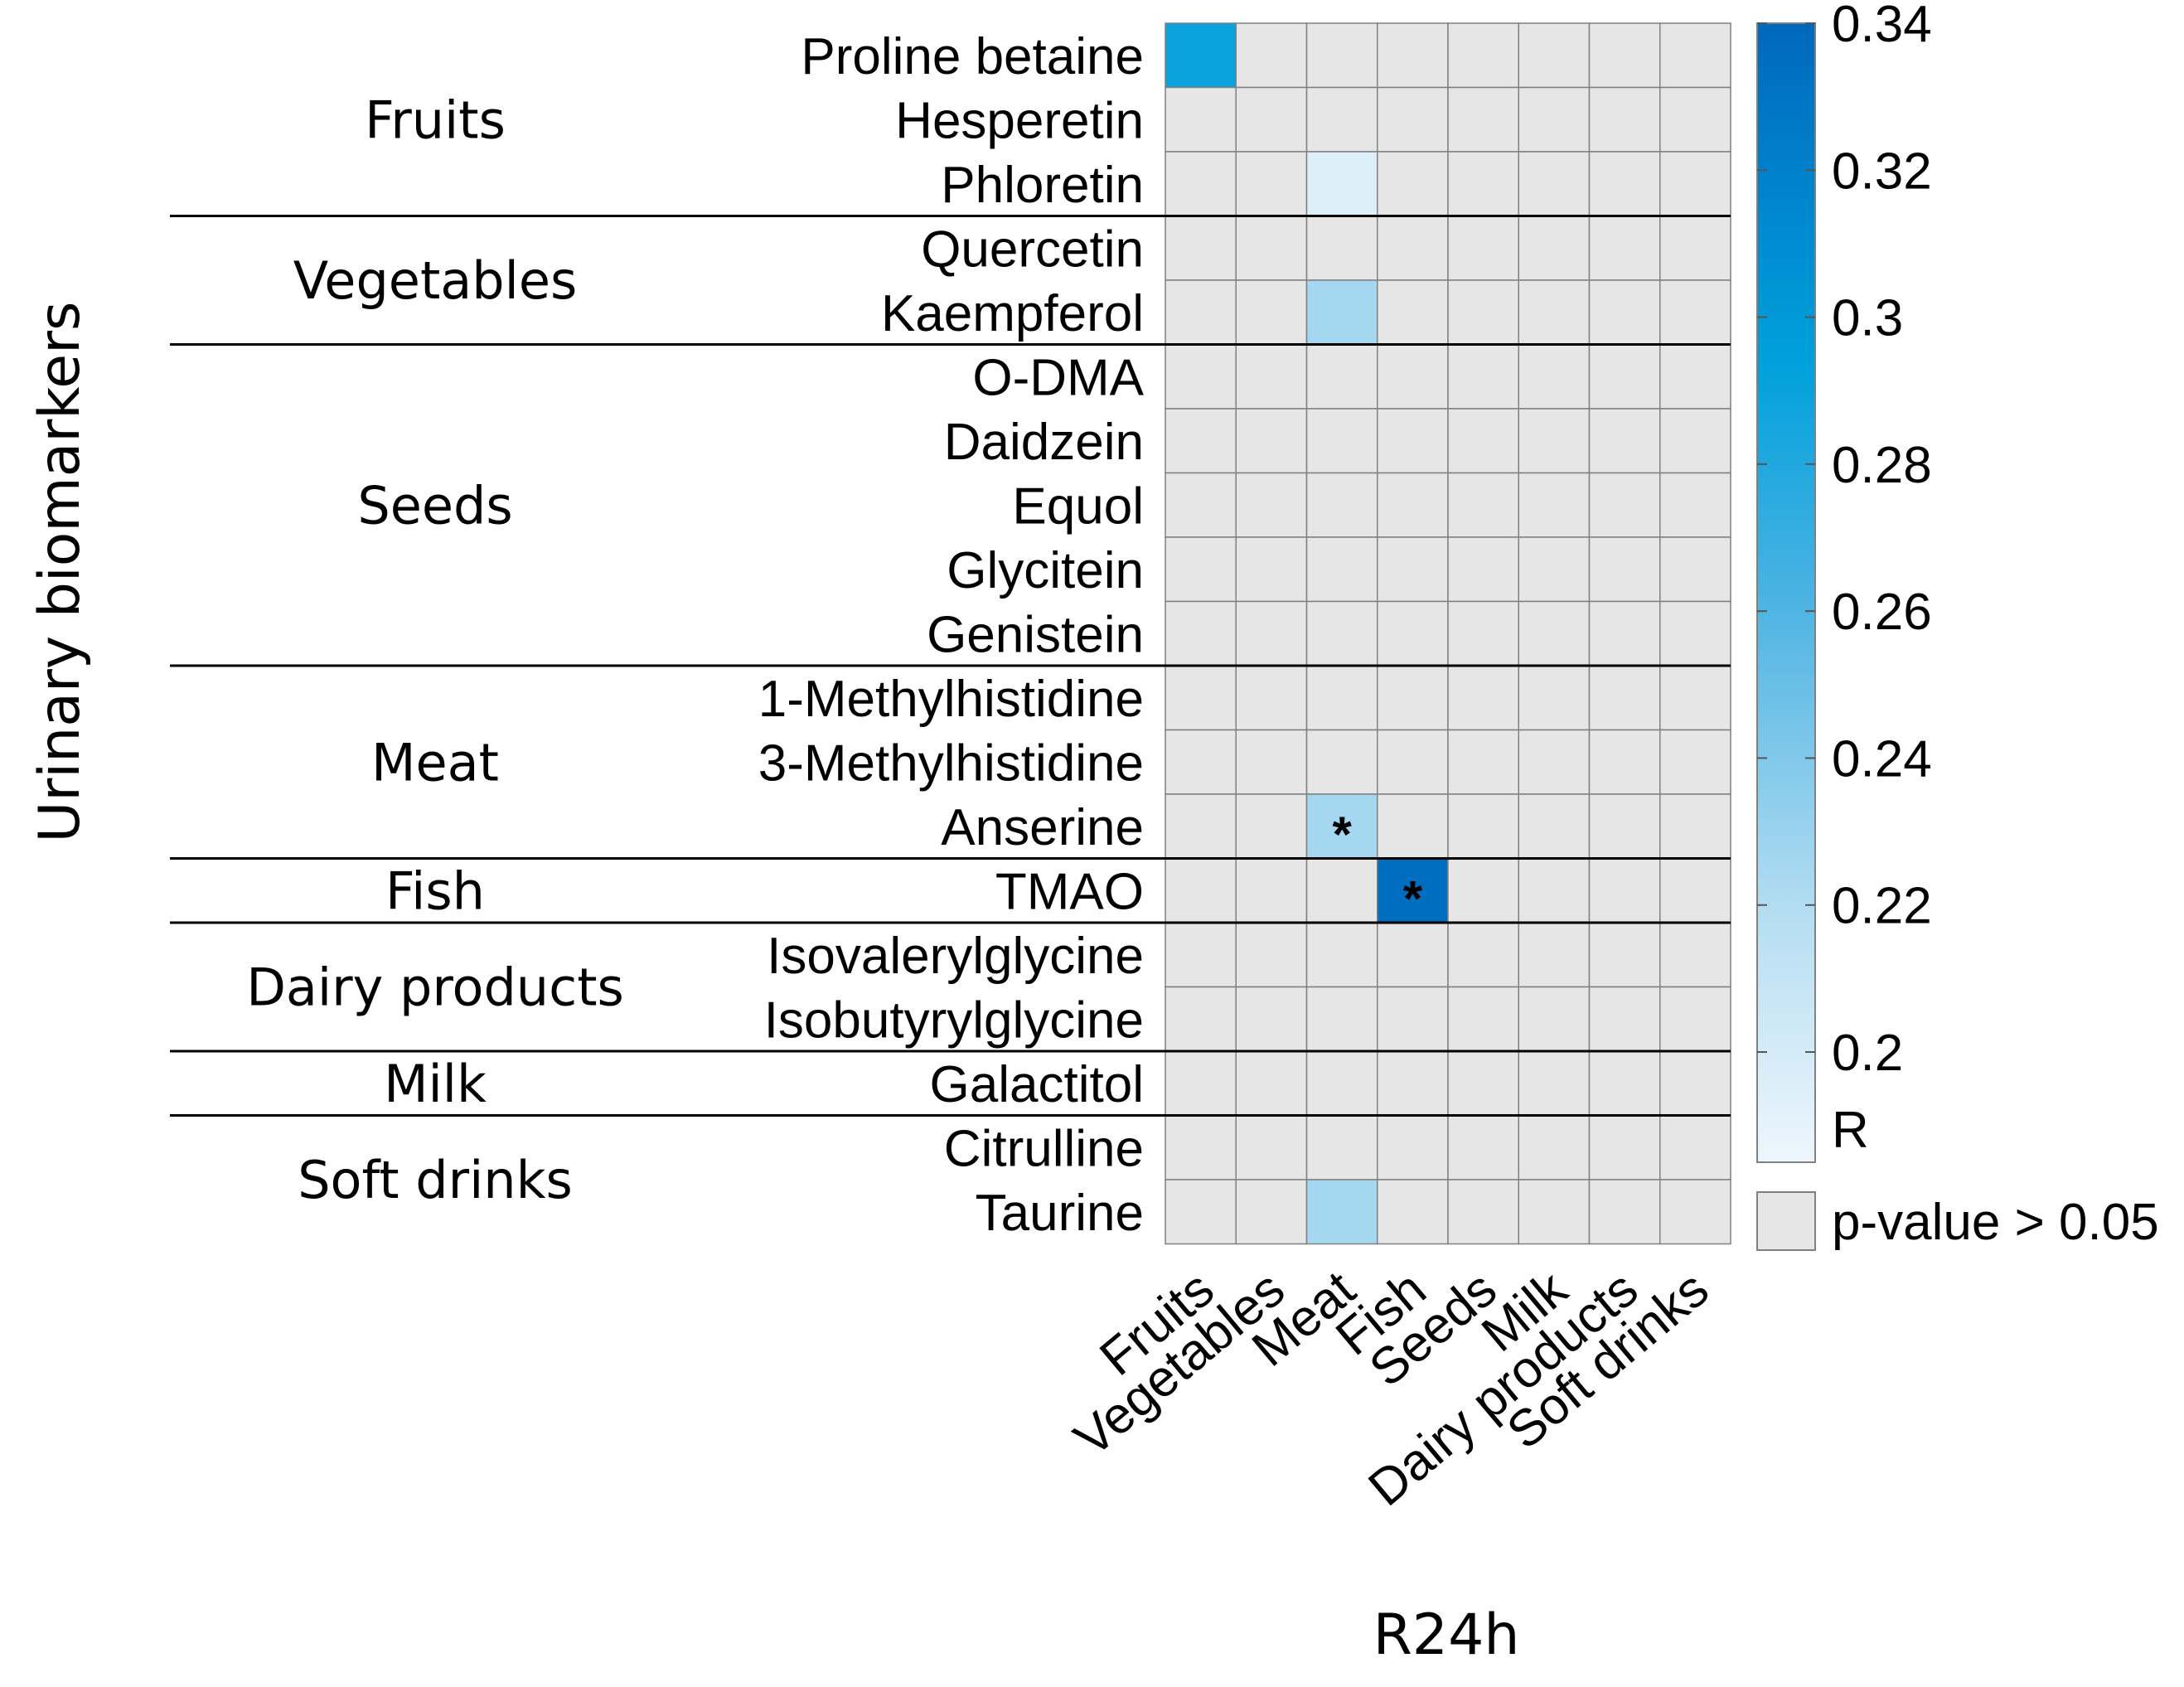  Describe the element at coordinates (1446, 1635) in the screenshot. I see `x-axis-label: R24h` at that location.